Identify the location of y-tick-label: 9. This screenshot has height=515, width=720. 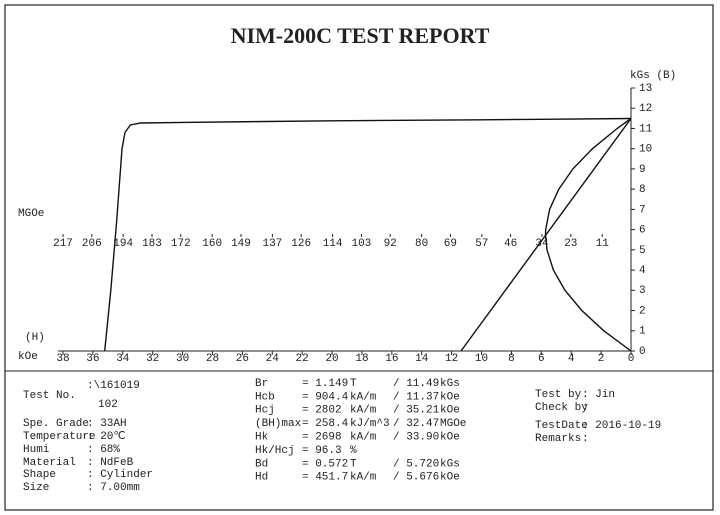
(642, 170).